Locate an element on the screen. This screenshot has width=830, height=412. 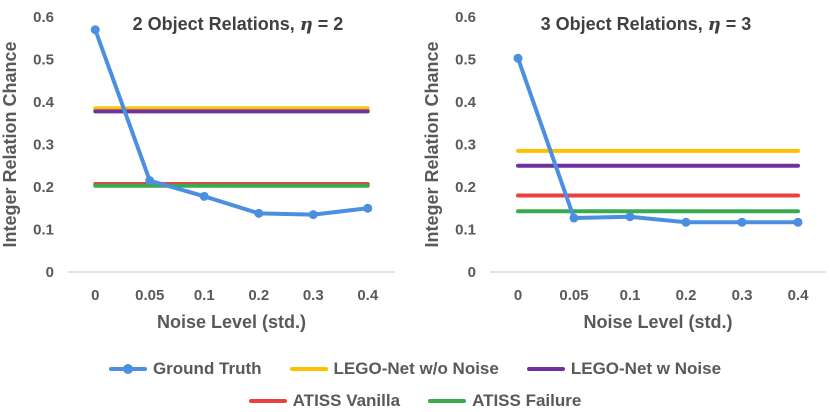
legend-item: Ground Truth is located at coordinates (185, 369).